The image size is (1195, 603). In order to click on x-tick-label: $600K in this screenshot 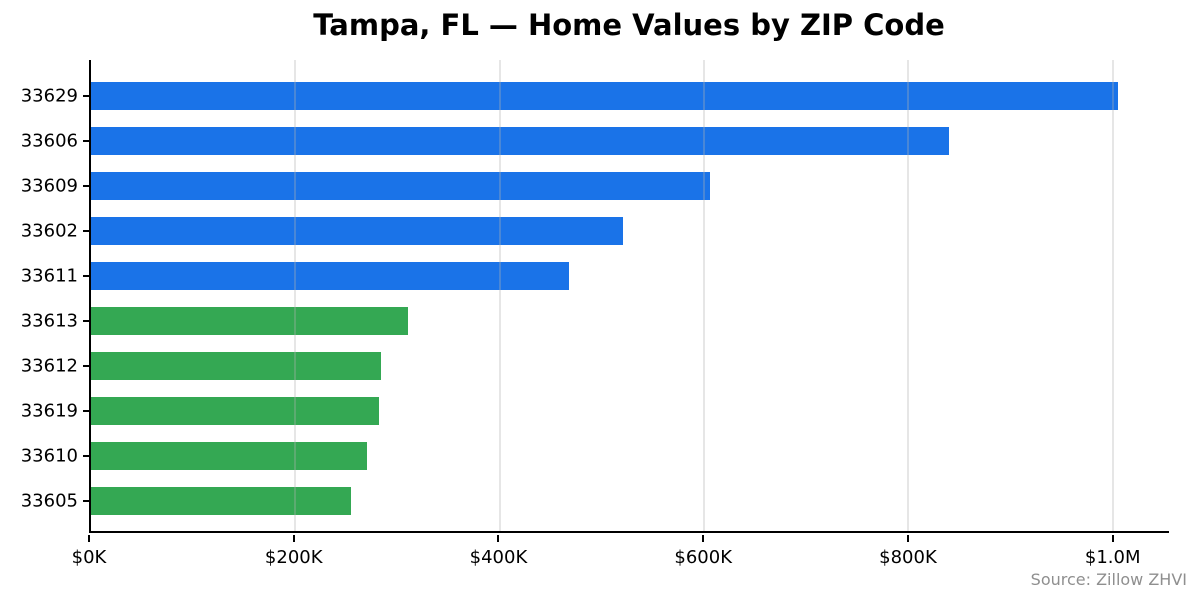, I will do `click(703, 557)`.